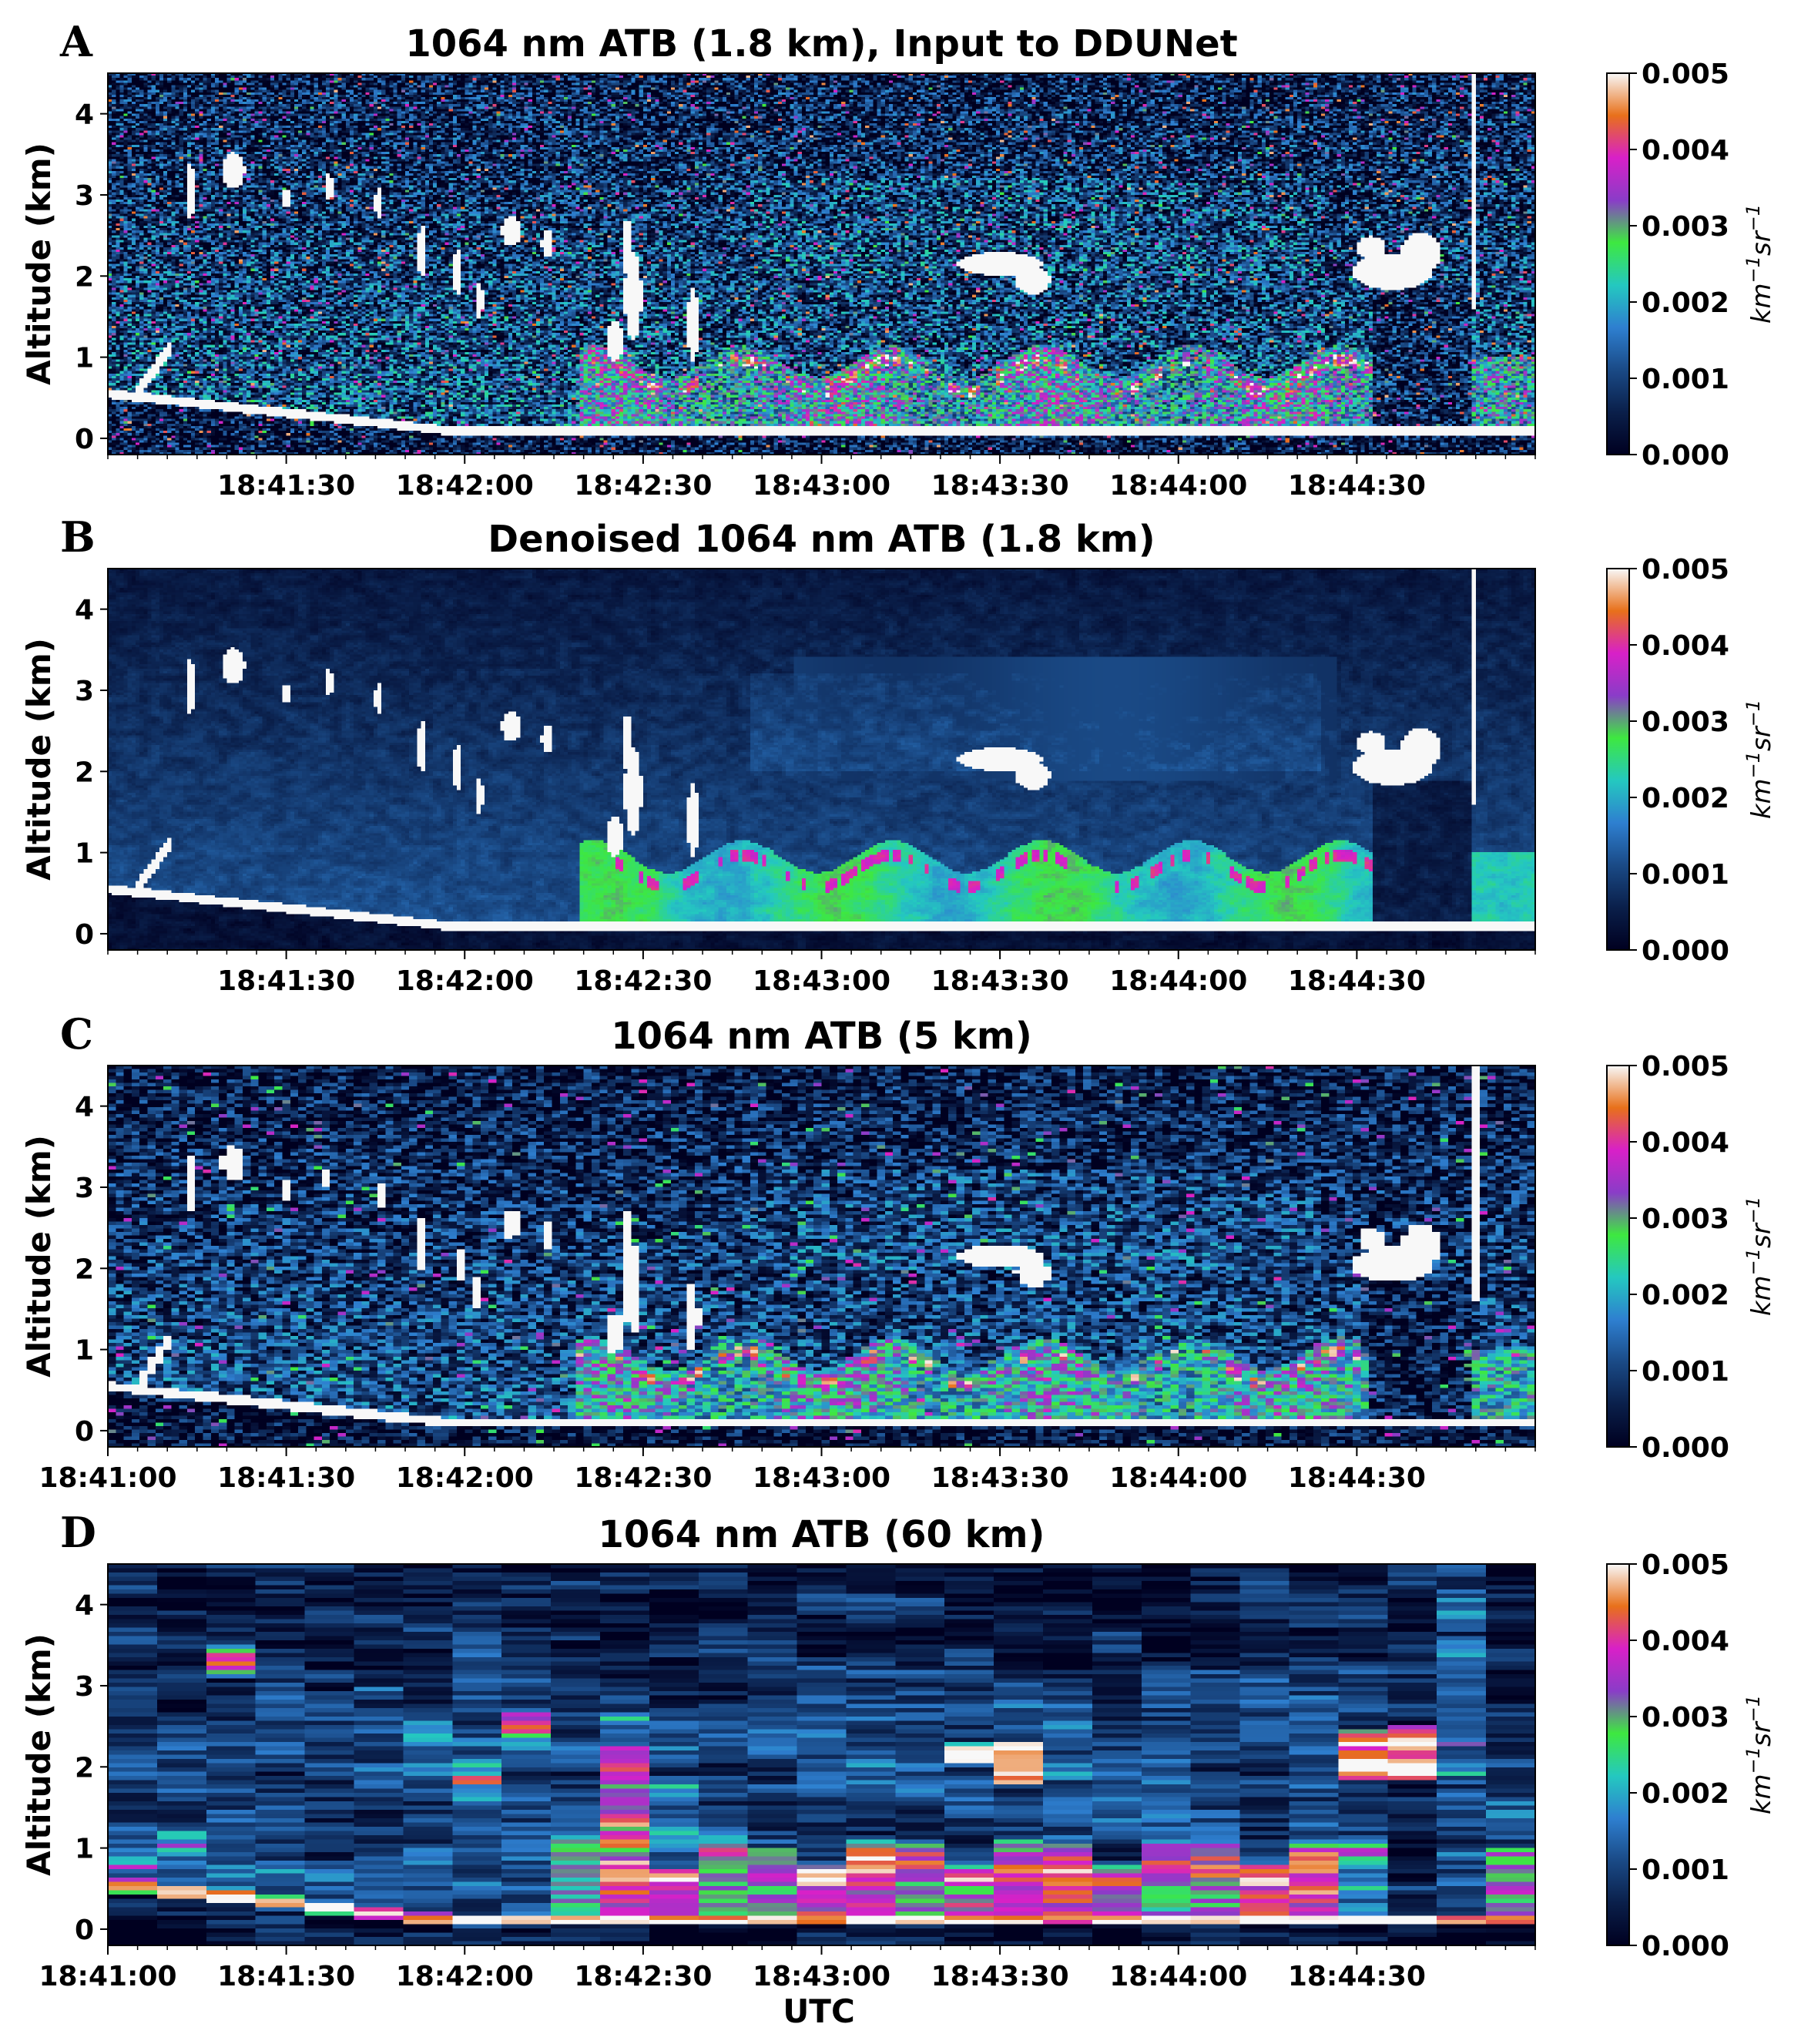  I want to click on panel-letter: C, so click(76, 1034).